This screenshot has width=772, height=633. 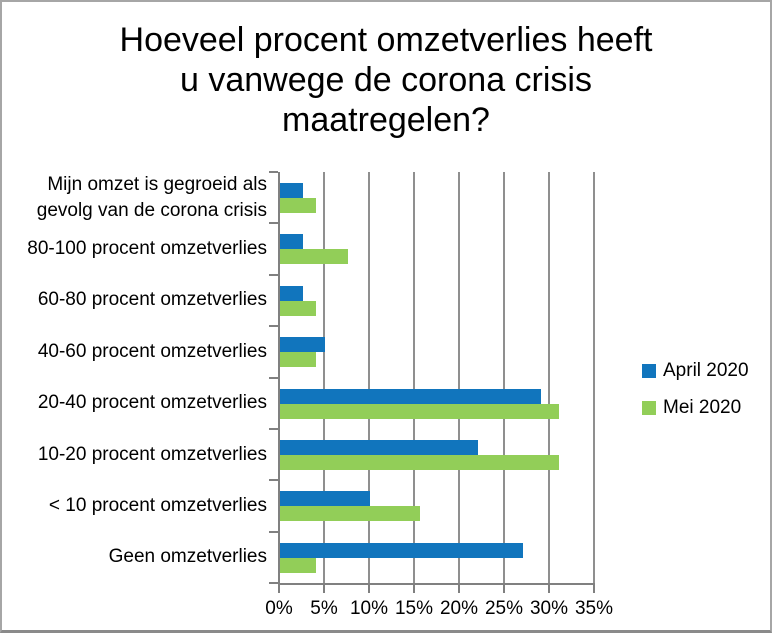 I want to click on category-label: Geen omzetverlies, so click(x=187, y=557).